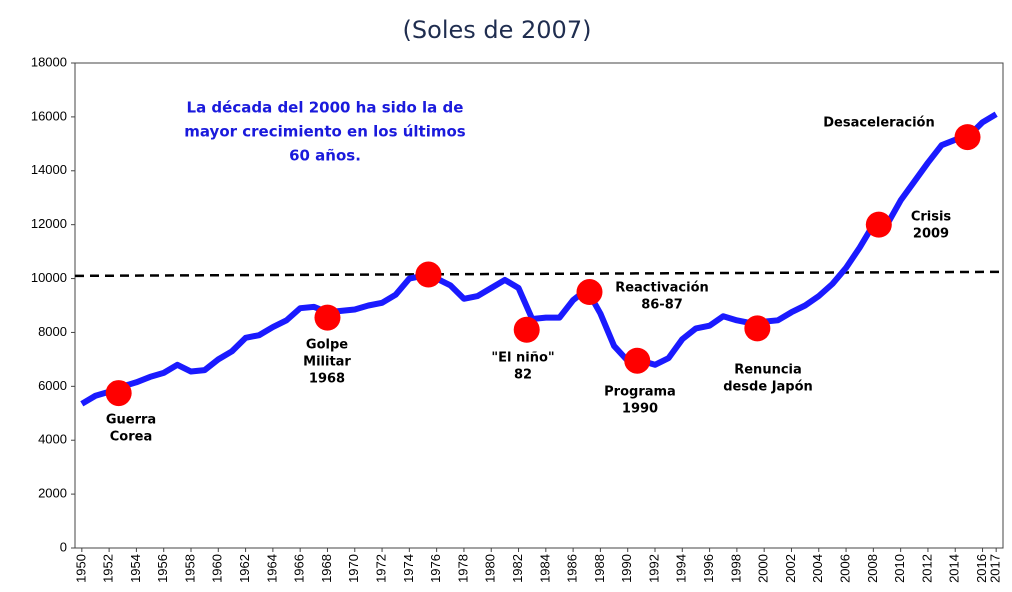  What do you see at coordinates (49, 169) in the screenshot?
I see `y-tick-label: 14000` at bounding box center [49, 169].